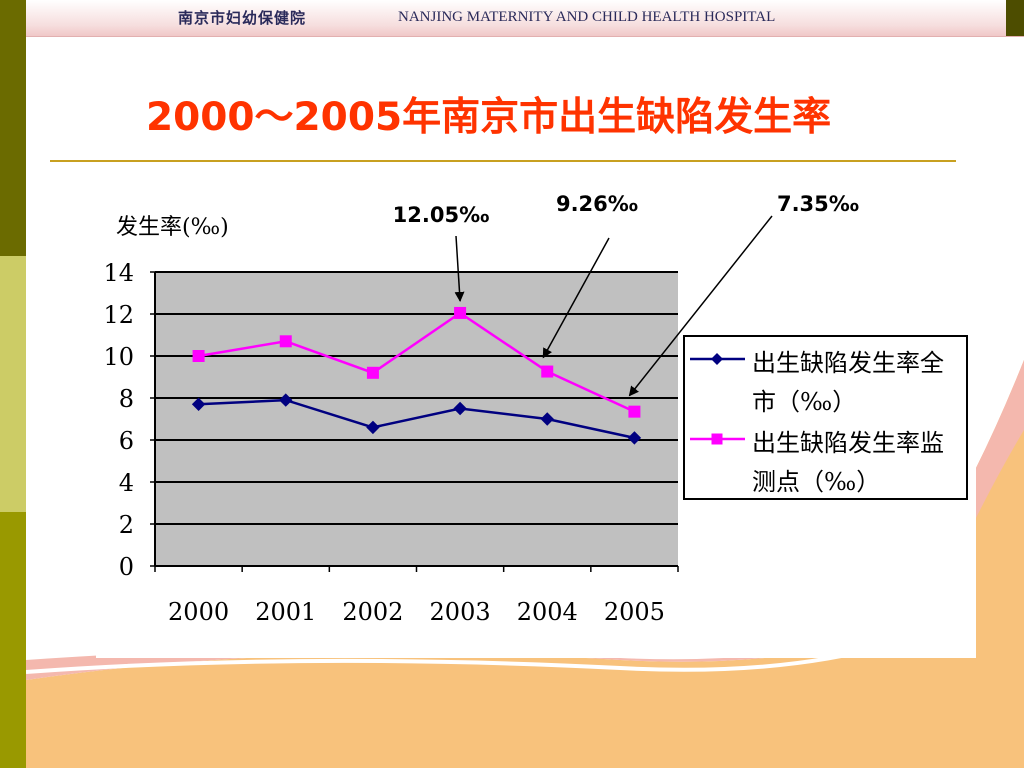 Image resolution: width=1024 pixels, height=768 pixels. What do you see at coordinates (198, 612) in the screenshot?
I see `x-tick-label: 2000` at bounding box center [198, 612].